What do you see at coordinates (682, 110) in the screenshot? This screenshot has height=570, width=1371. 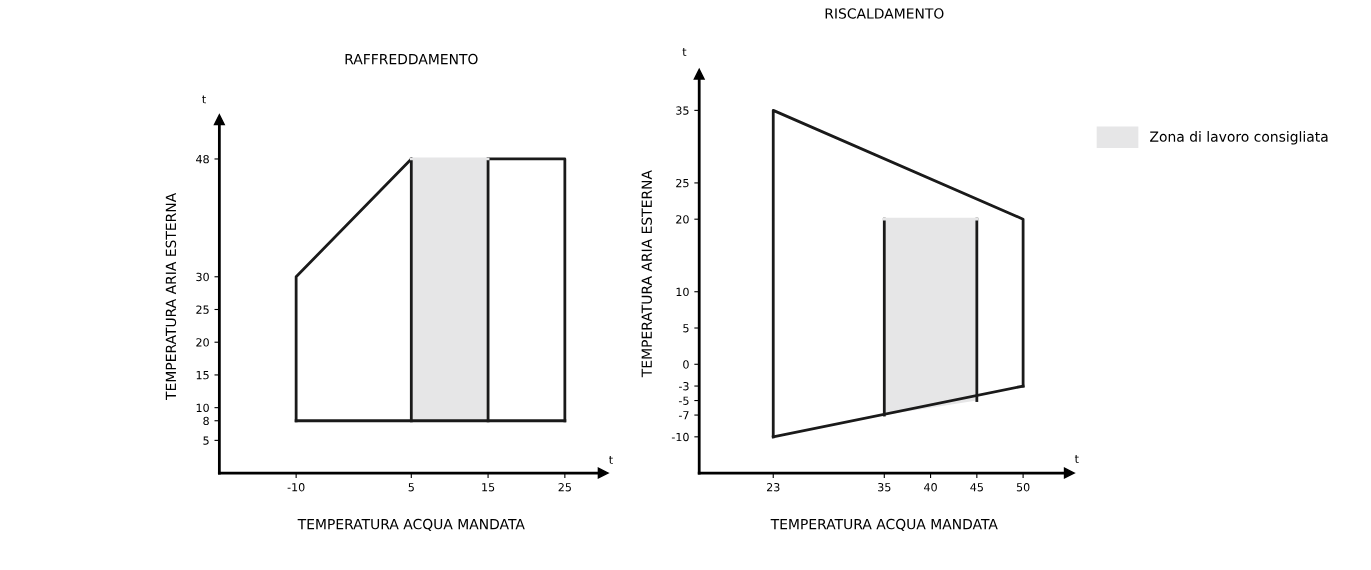 I see `y-tick-label: 35` at bounding box center [682, 110].